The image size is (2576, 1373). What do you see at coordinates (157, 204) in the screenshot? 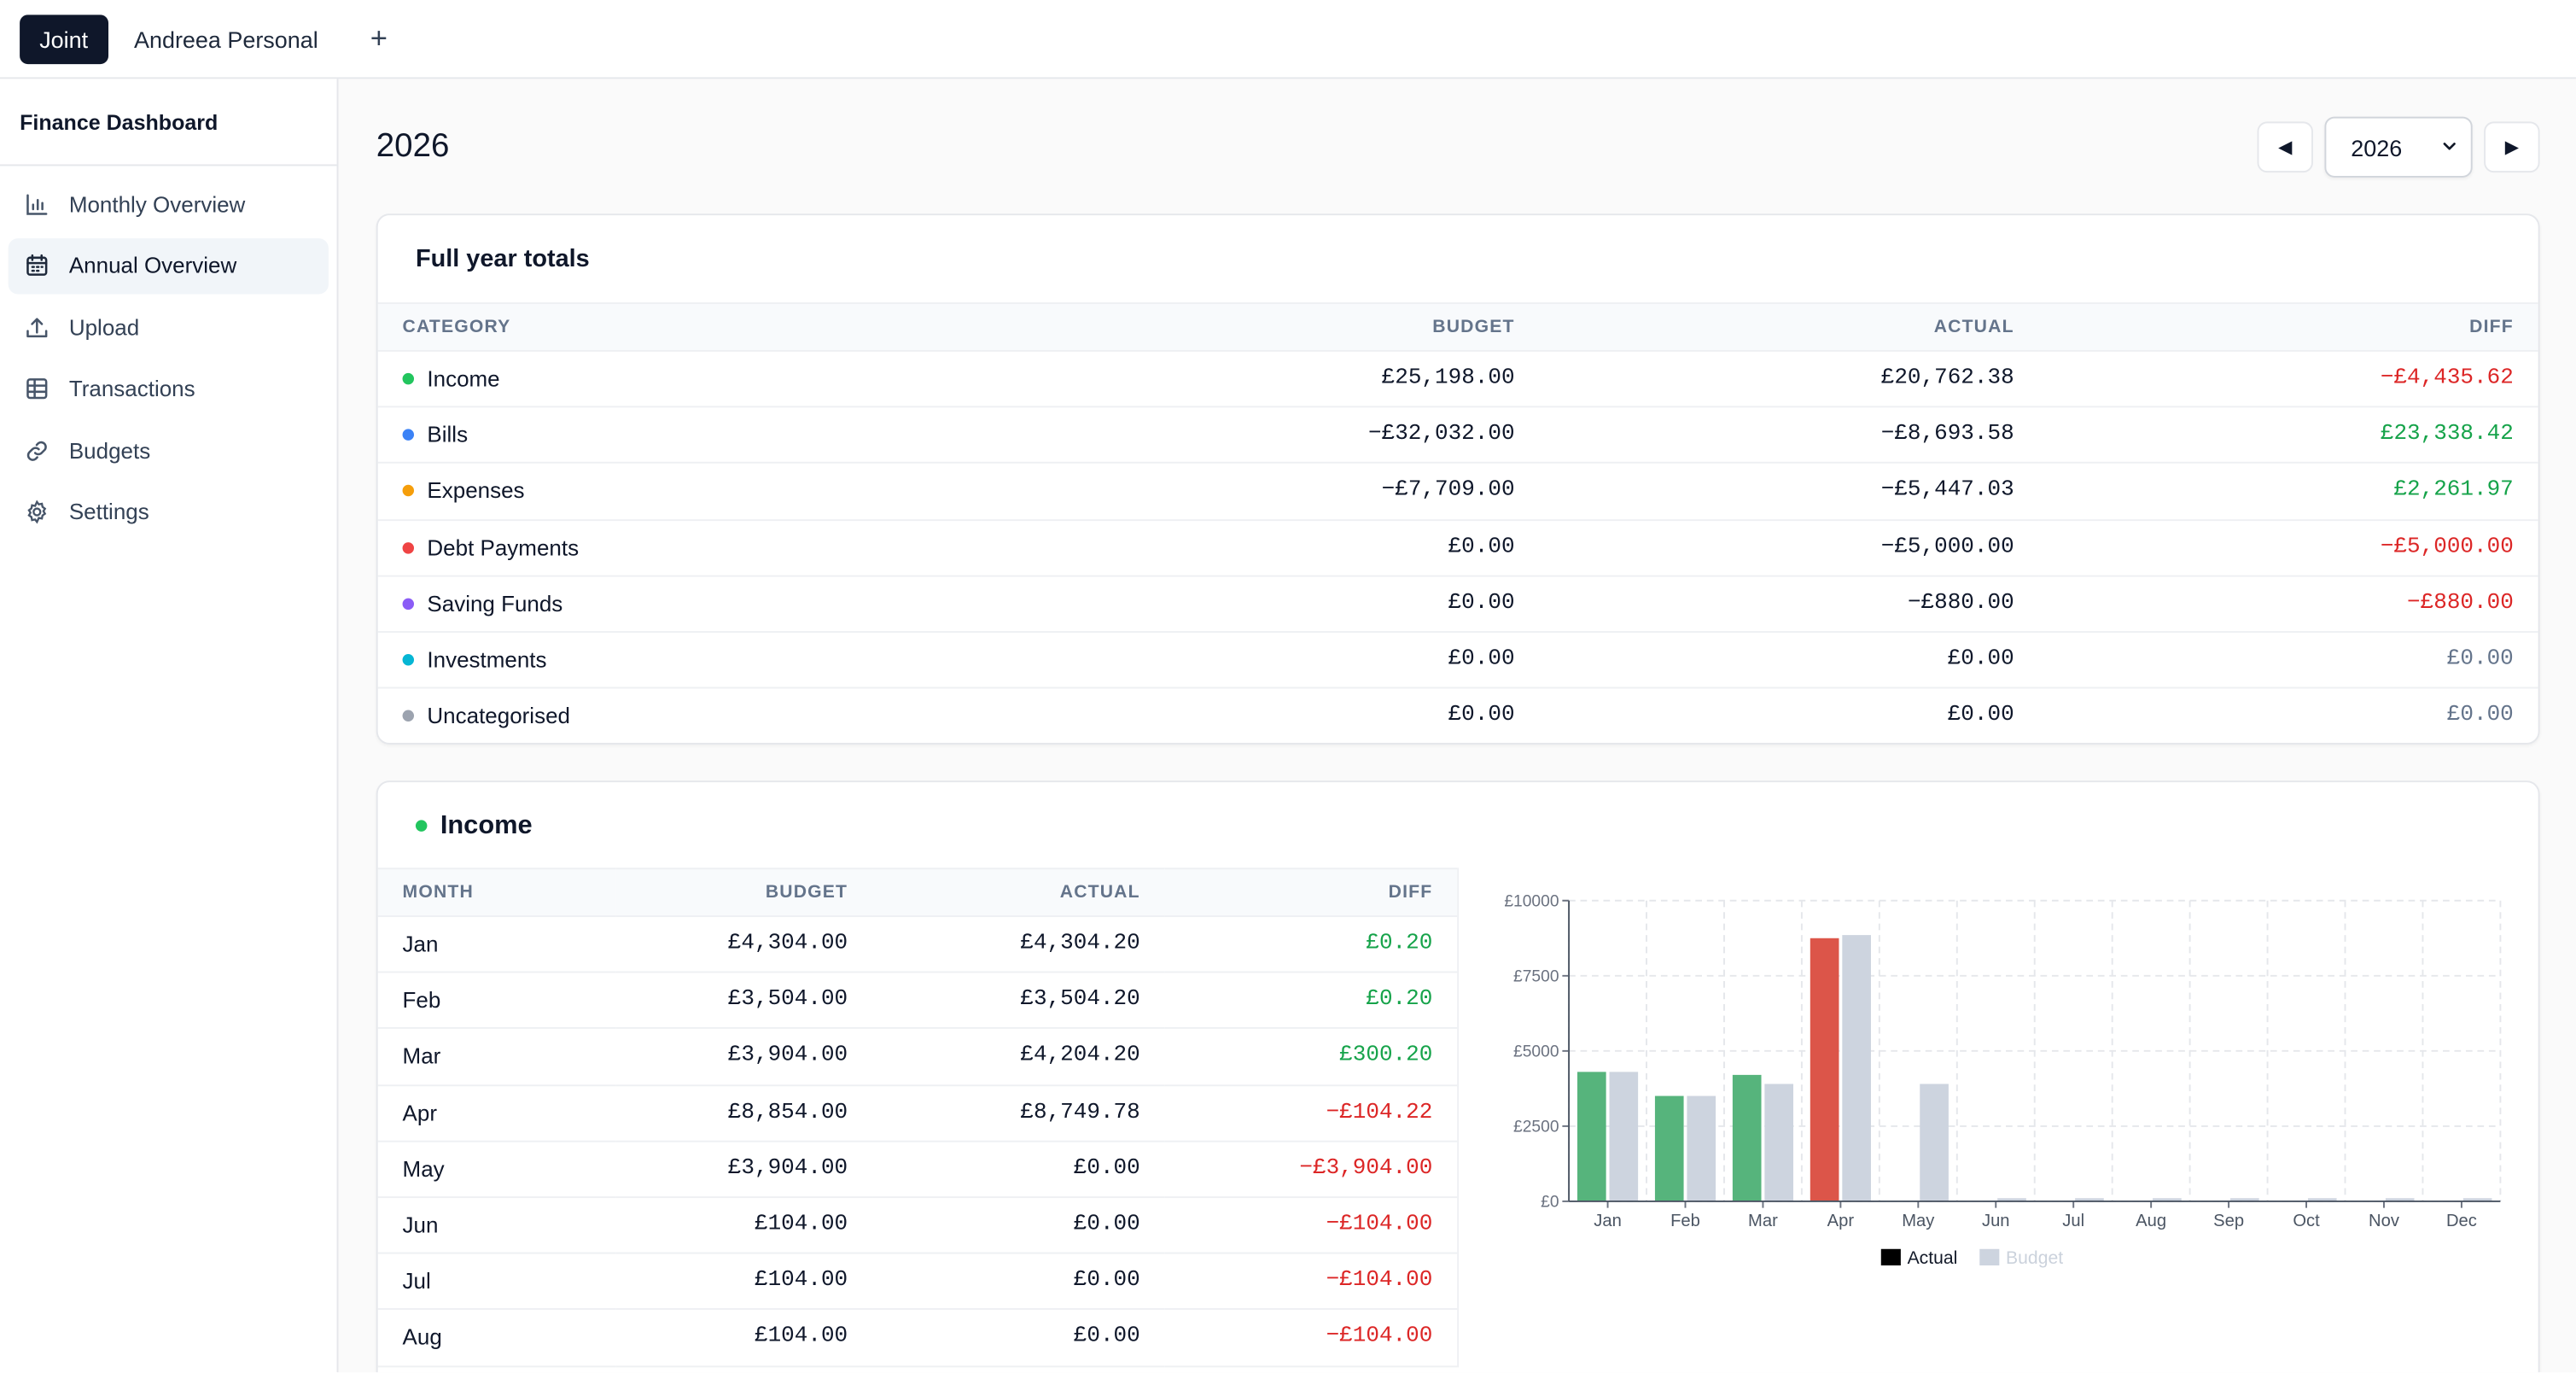
I see `sidebar-item-label: Monthly Overview` at bounding box center [157, 204].